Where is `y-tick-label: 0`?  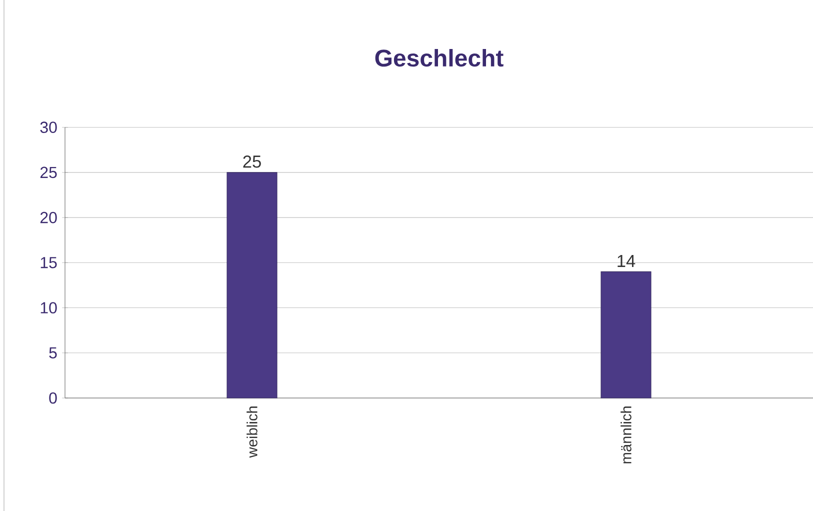
y-tick-label: 0 is located at coordinates (53, 398).